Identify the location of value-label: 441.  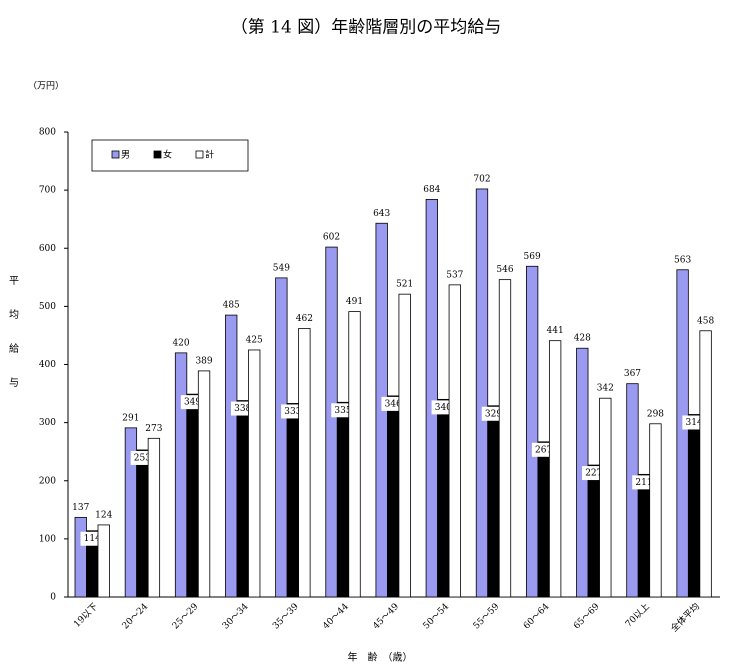
(555, 331).